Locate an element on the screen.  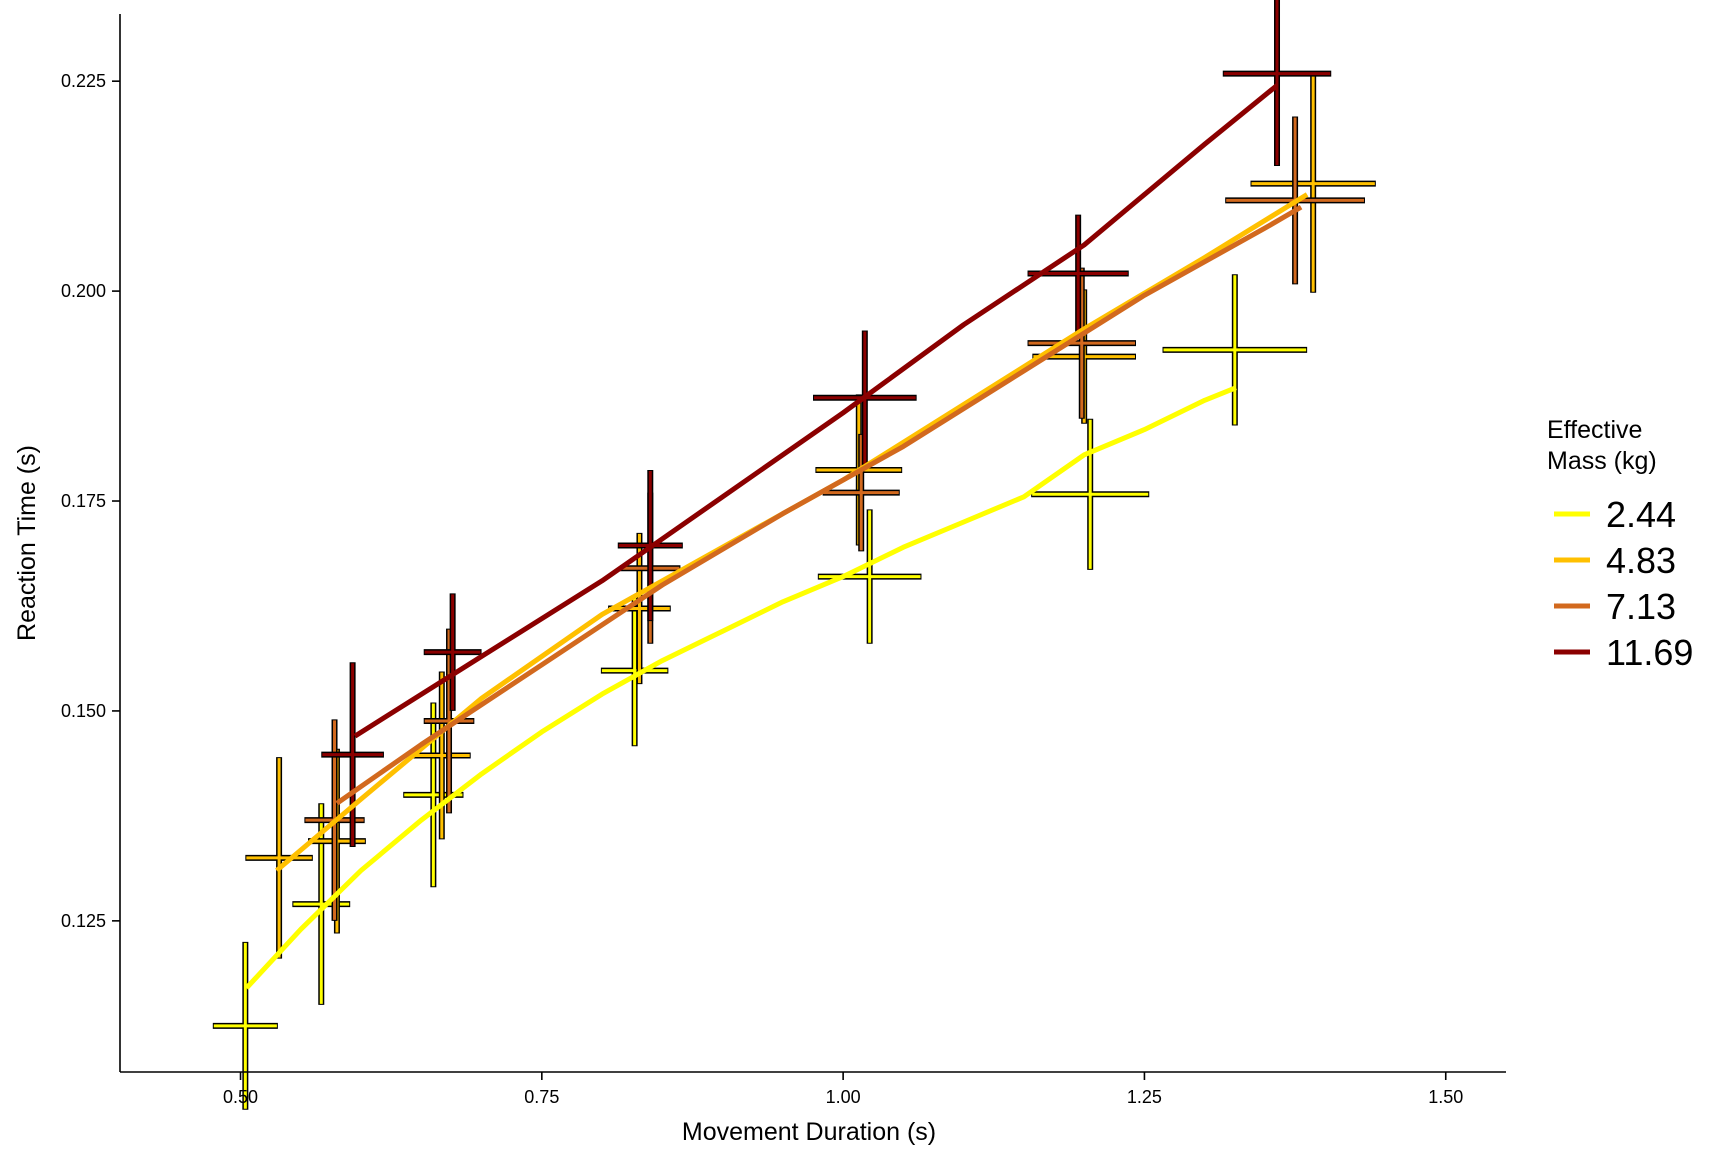
legend-label: 7.13 is located at coordinates (1641, 606).